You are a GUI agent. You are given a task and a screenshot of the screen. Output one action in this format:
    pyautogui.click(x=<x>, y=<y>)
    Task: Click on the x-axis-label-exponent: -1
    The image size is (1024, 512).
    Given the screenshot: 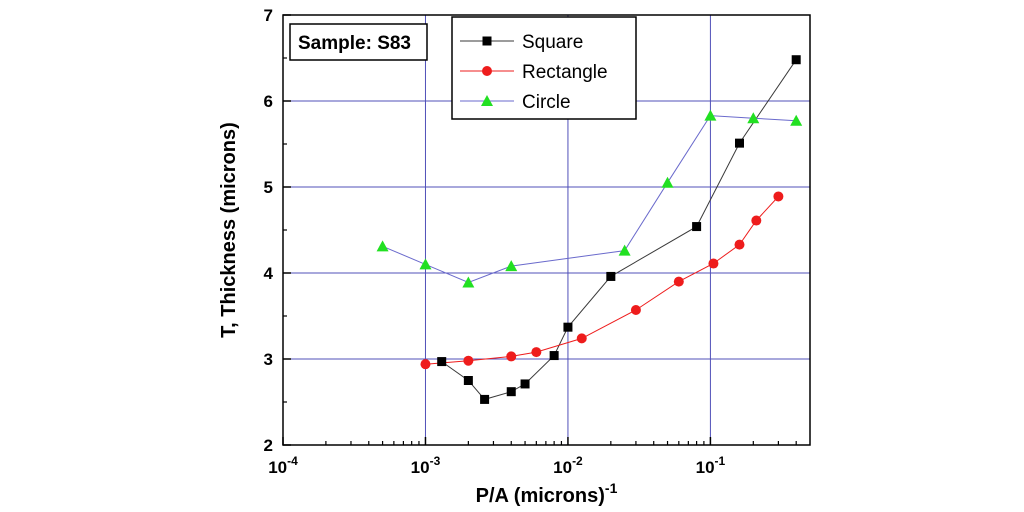 What is the action you would take?
    pyautogui.click(x=611, y=488)
    